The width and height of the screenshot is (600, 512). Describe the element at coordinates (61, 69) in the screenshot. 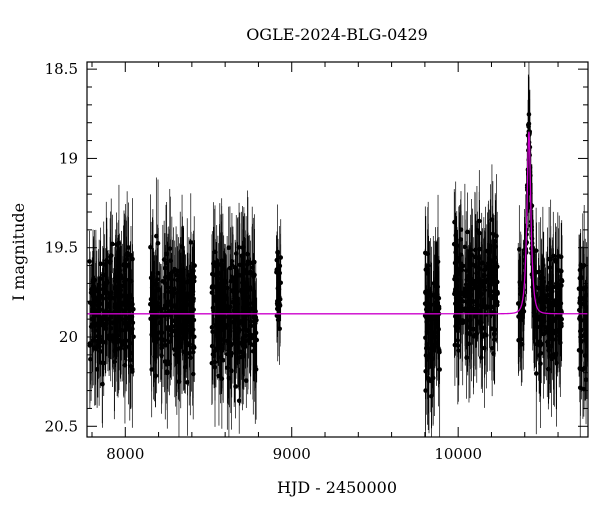

I see `y-tick-label: 18.5` at that location.